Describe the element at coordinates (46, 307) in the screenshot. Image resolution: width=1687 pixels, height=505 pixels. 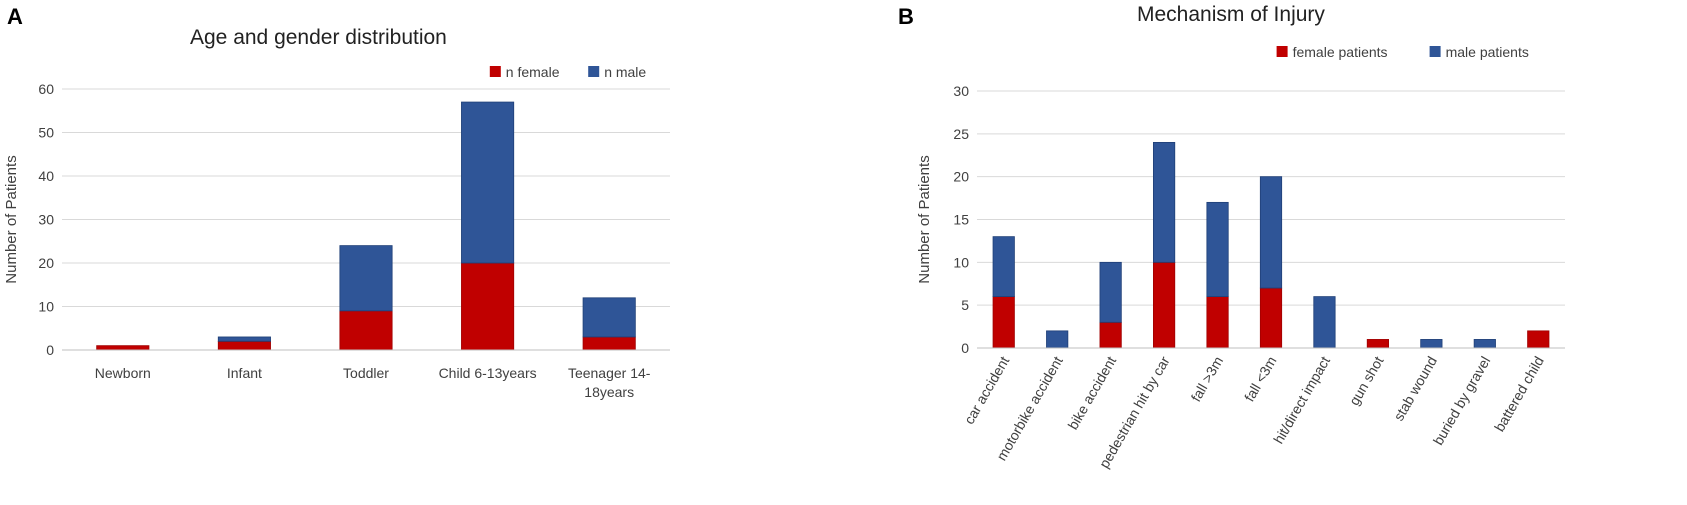
I see `chart-a-y-tick-label: 10` at that location.